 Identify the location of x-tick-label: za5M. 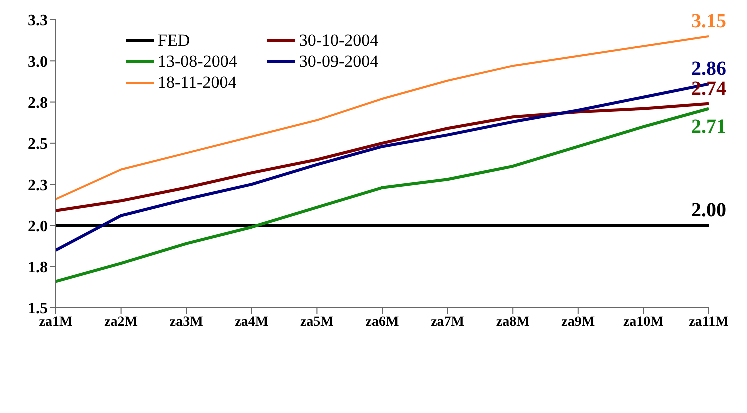
(317, 322).